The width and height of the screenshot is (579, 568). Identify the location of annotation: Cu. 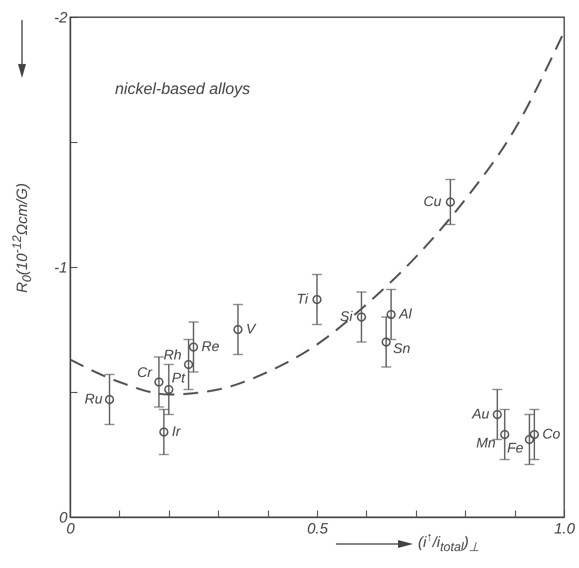
(432, 201).